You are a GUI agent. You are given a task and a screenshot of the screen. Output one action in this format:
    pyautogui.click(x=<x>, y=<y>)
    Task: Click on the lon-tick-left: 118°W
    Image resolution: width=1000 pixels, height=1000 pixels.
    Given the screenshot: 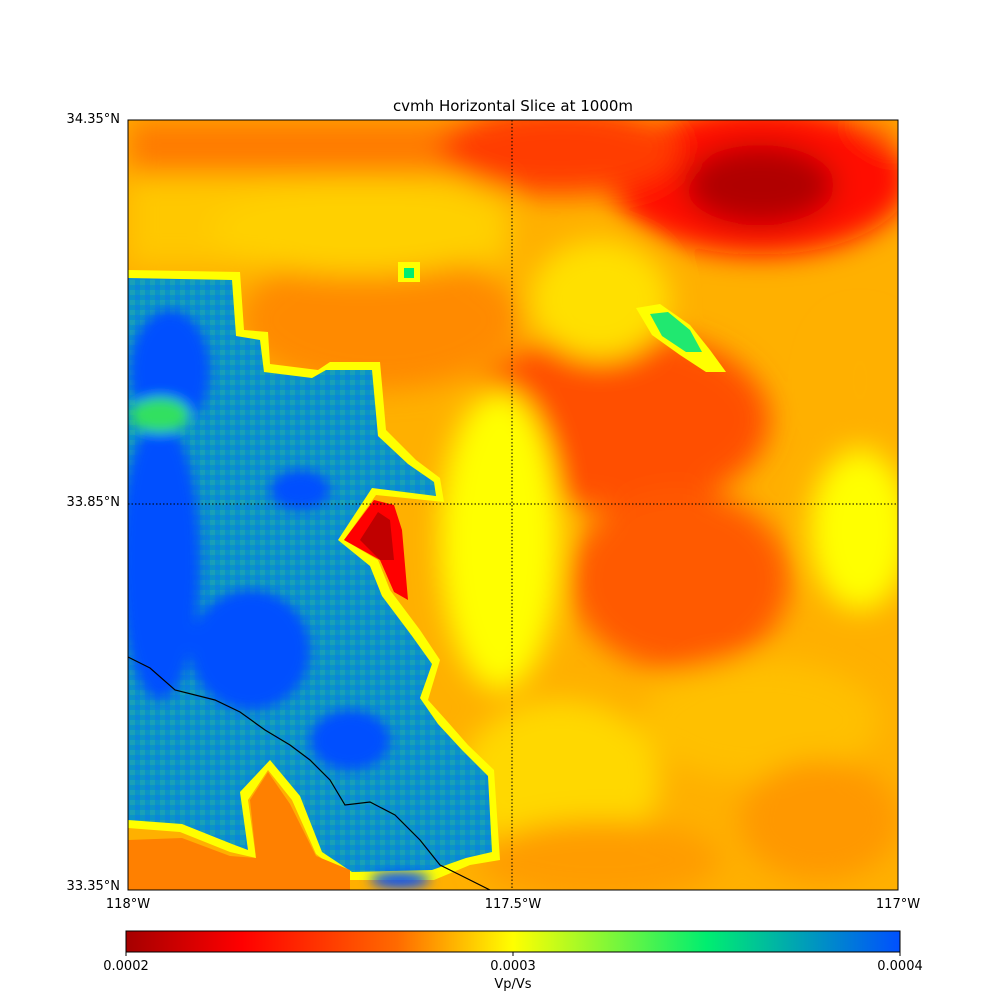 What is the action you would take?
    pyautogui.click(x=128, y=904)
    